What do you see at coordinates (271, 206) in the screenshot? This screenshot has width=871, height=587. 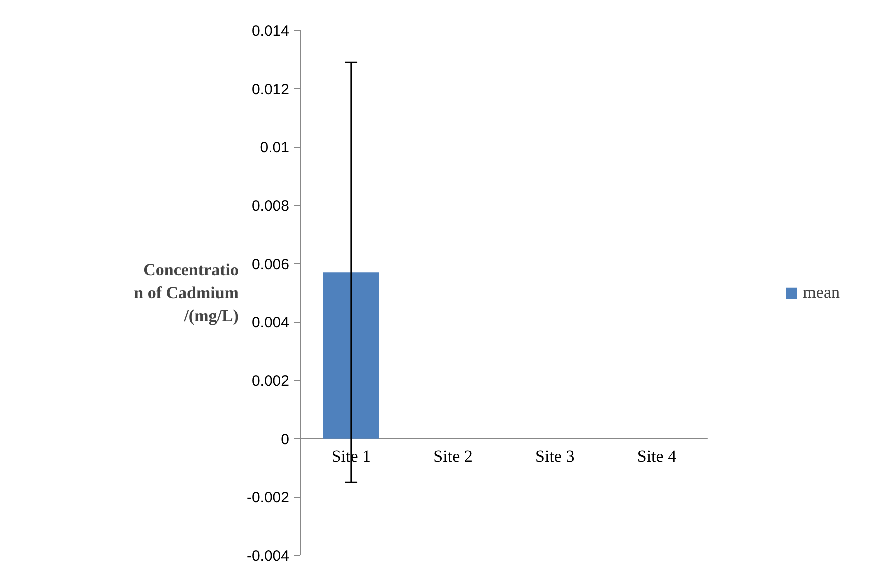 I see `y-tick-label: 0.008` at bounding box center [271, 206].